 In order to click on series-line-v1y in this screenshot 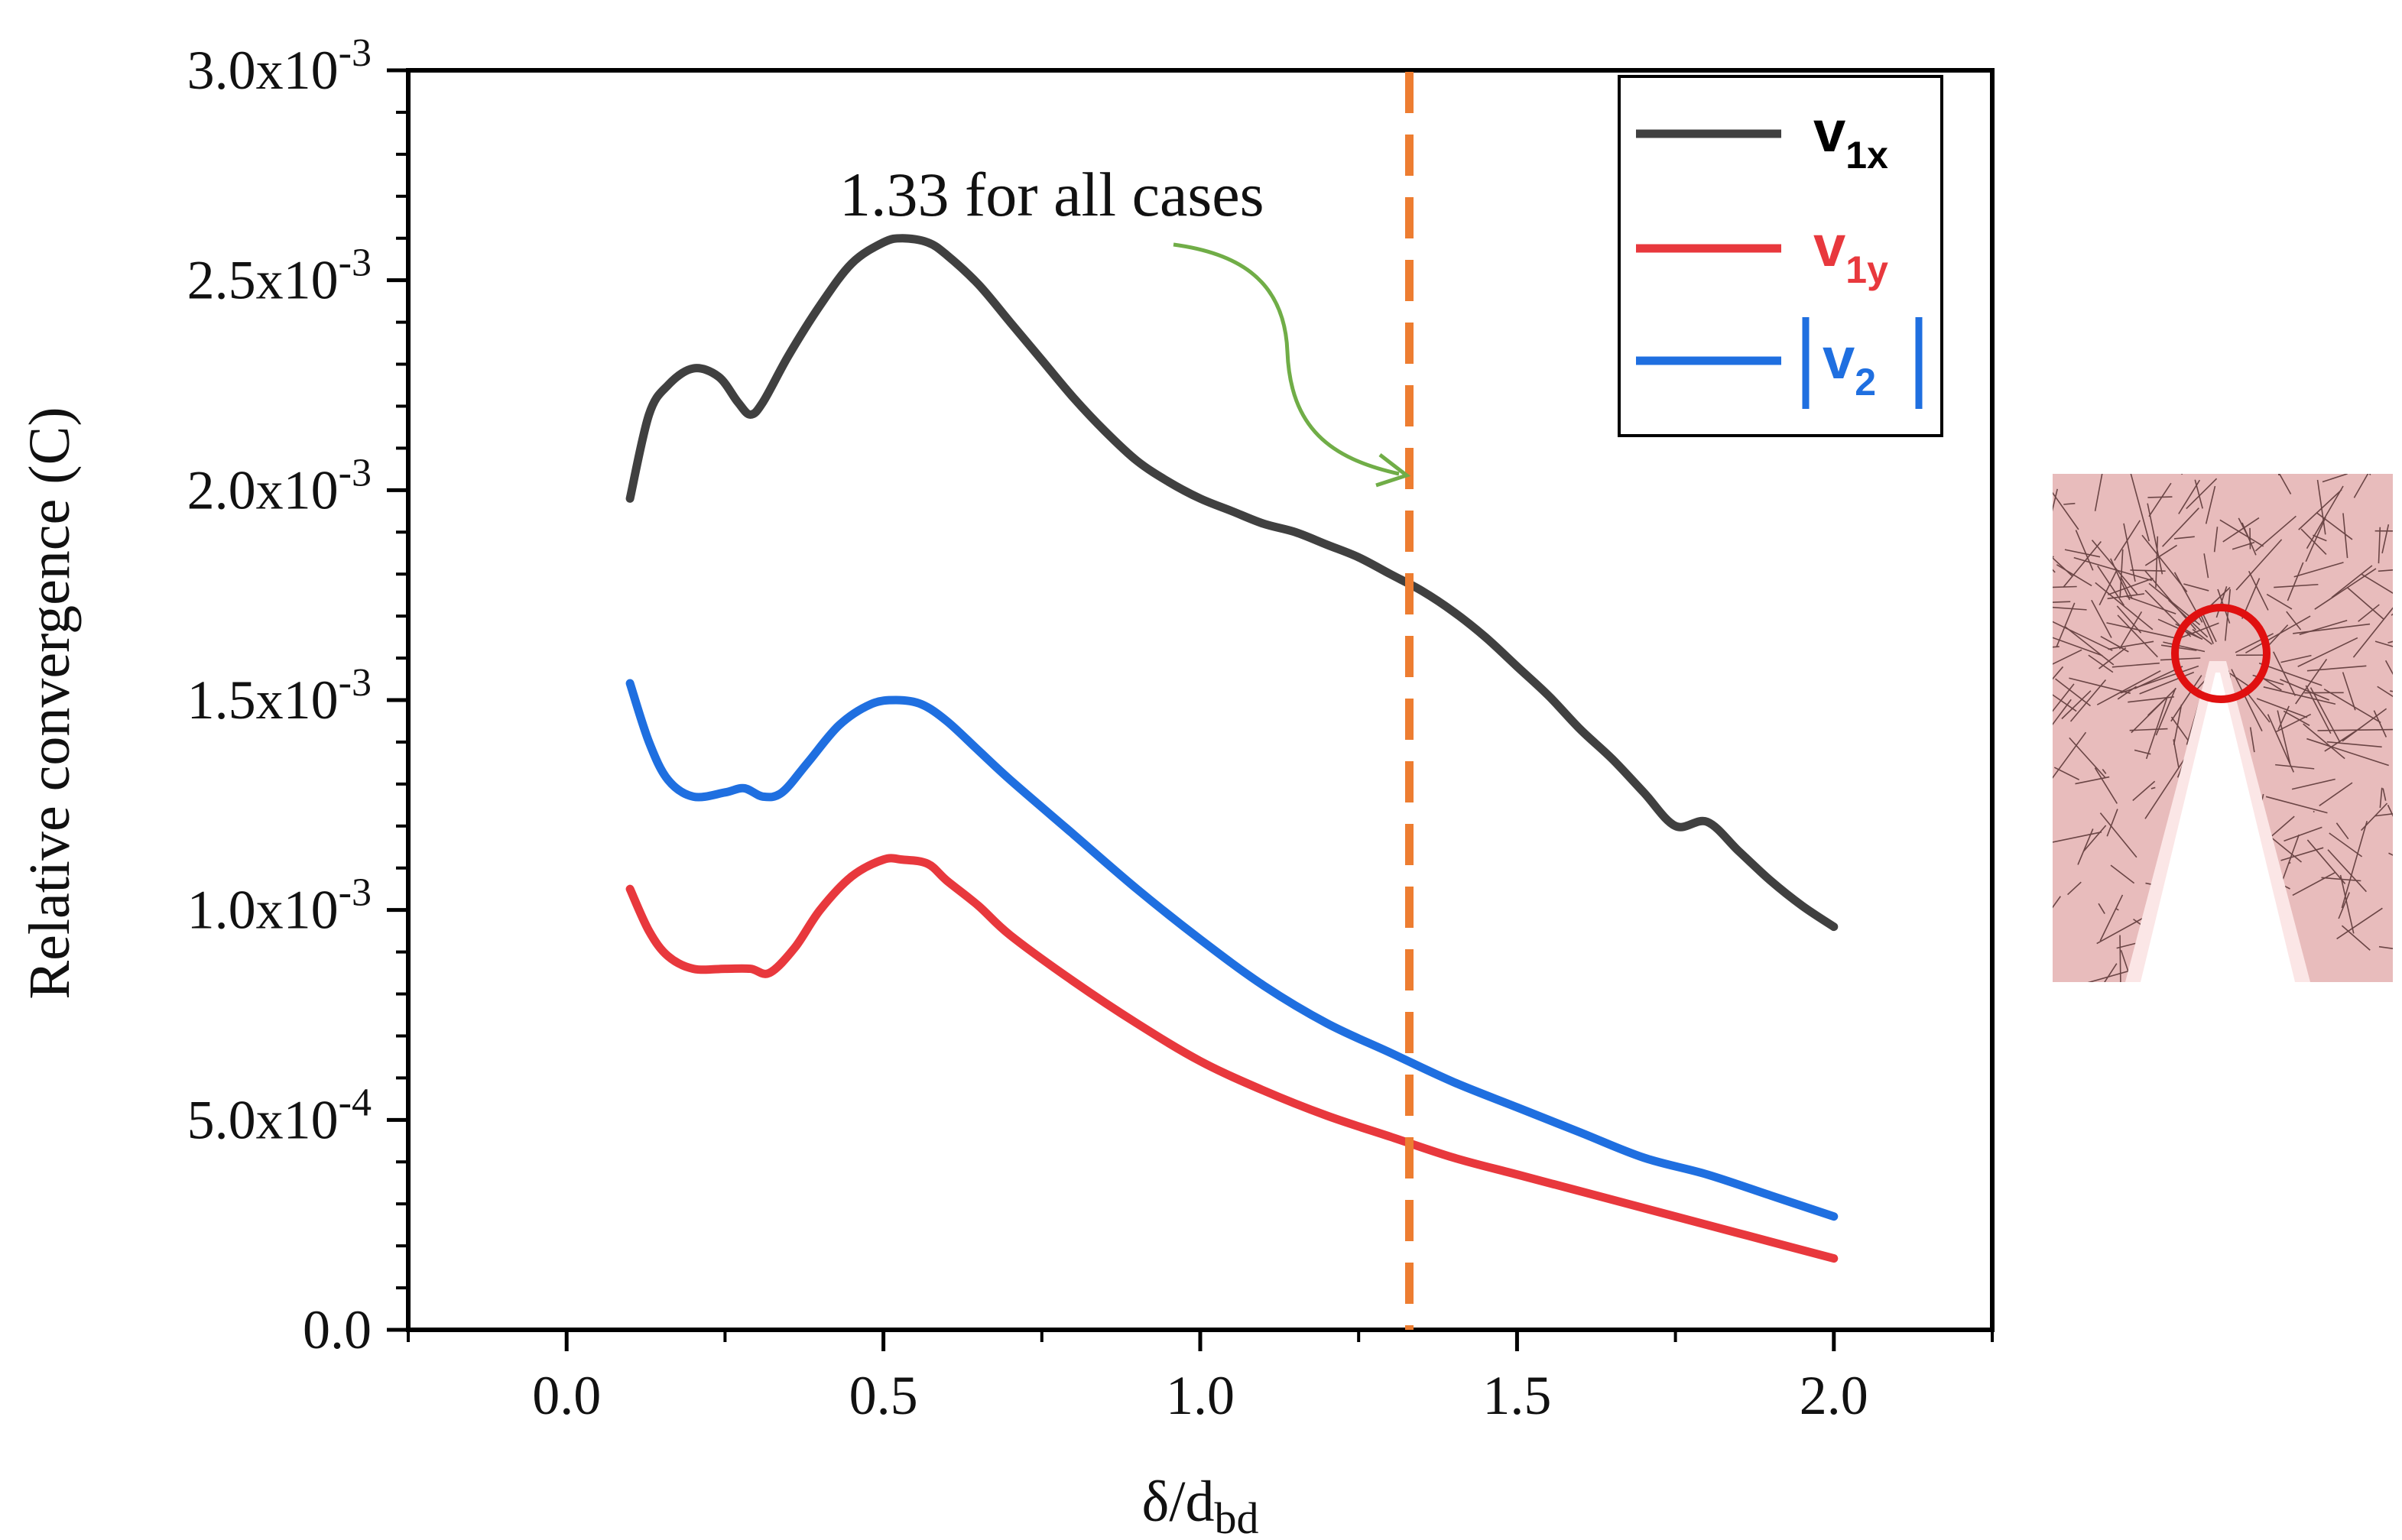, I will do `click(1232, 1059)`.